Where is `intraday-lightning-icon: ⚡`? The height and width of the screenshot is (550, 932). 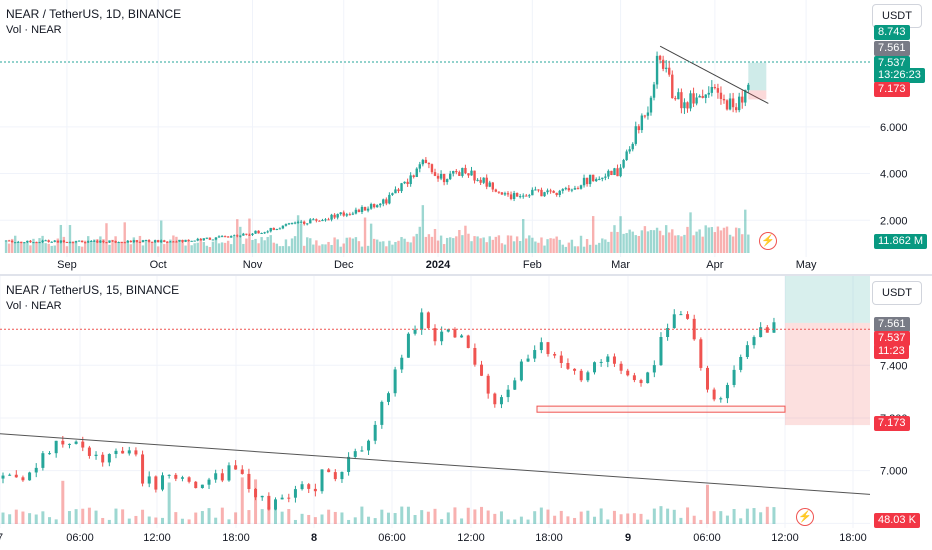 intraday-lightning-icon: ⚡ is located at coordinates (805, 517).